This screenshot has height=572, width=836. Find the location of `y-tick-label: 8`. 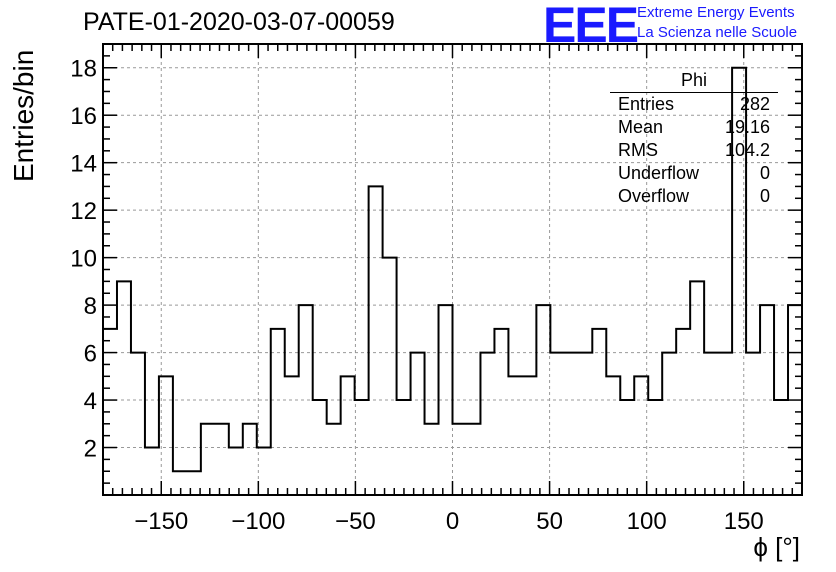

y-tick-label: 8 is located at coordinates (90, 306).